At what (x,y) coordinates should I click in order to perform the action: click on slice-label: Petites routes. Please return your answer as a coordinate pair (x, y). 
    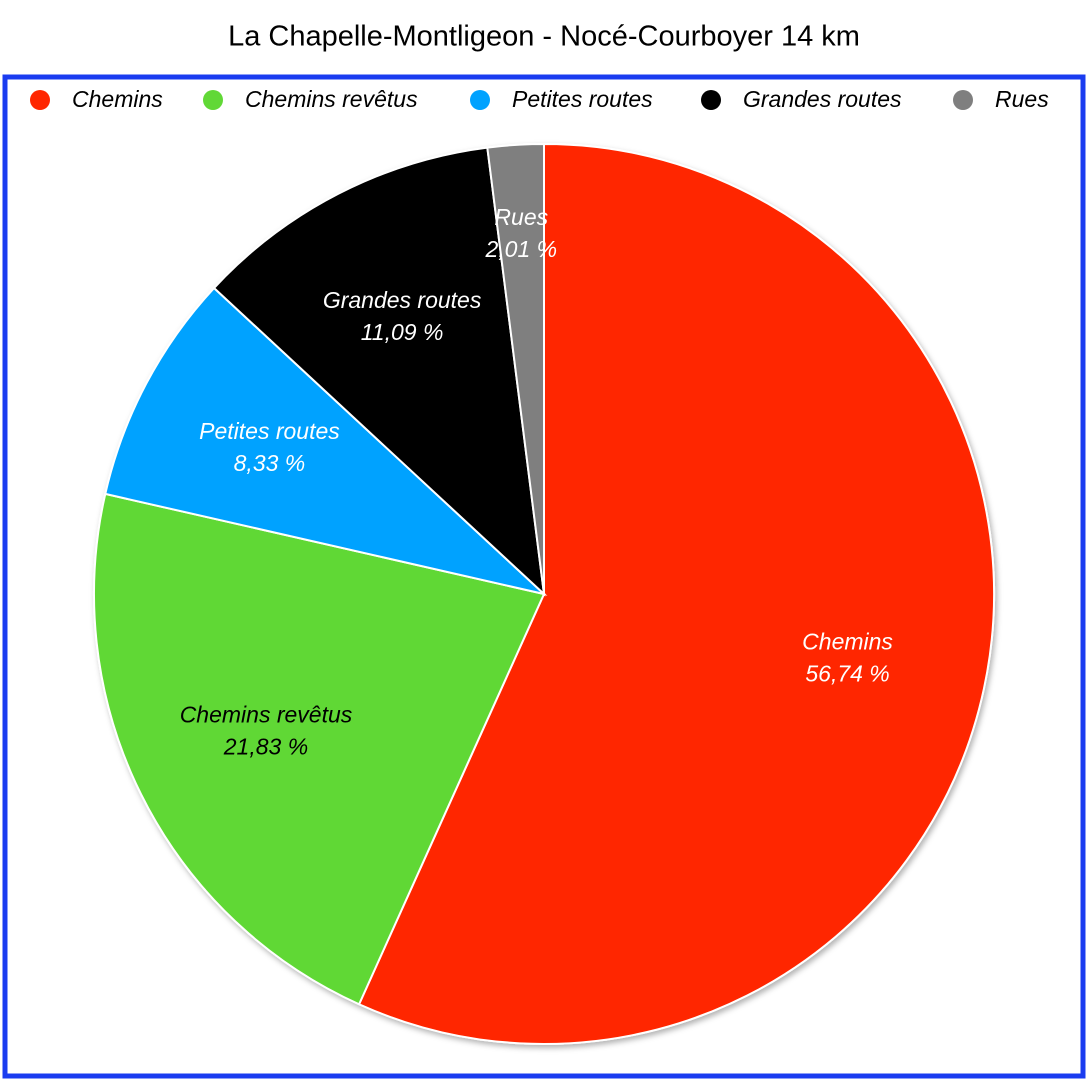
    Looking at the image, I should click on (269, 431).